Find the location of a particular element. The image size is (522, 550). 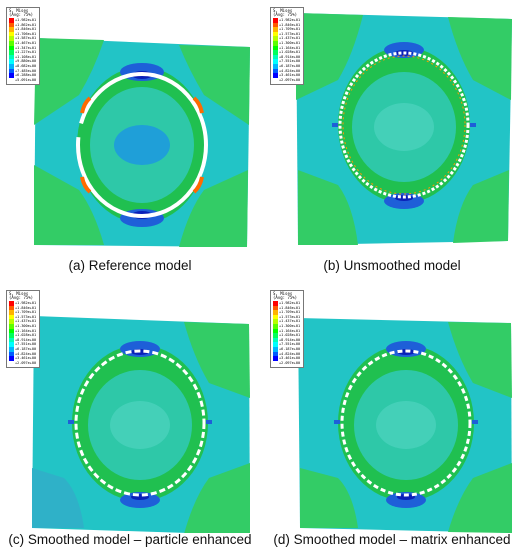

legend-value: +7.485e+00 is located at coordinates (26, 70).